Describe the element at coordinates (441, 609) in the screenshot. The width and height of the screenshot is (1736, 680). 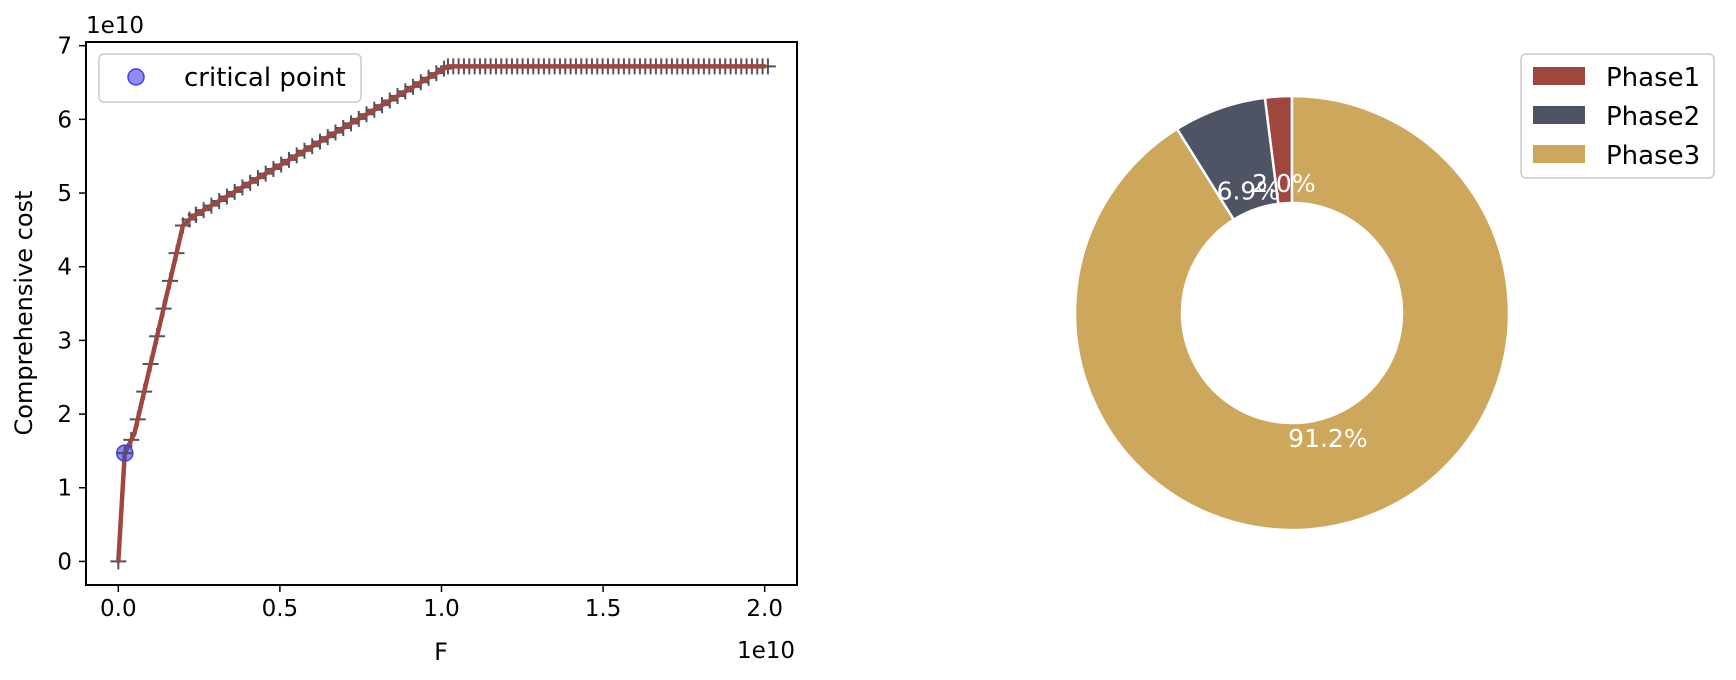
I see `x-tick-label: 1.0` at that location.